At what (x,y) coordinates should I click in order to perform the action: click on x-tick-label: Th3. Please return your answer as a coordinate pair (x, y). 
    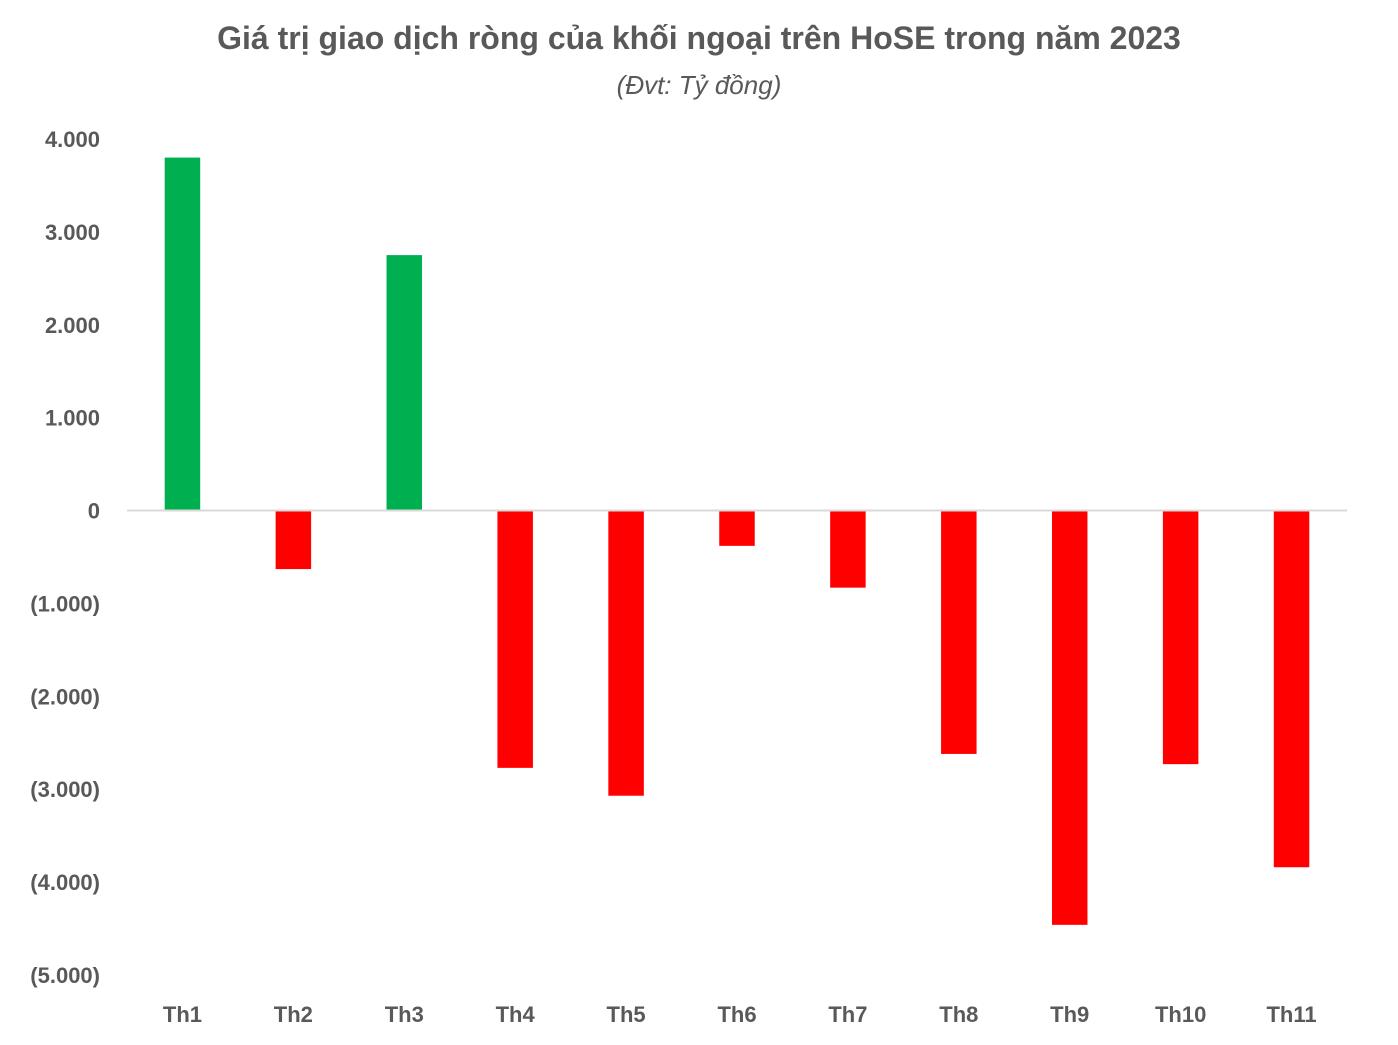
    Looking at the image, I should click on (404, 1014).